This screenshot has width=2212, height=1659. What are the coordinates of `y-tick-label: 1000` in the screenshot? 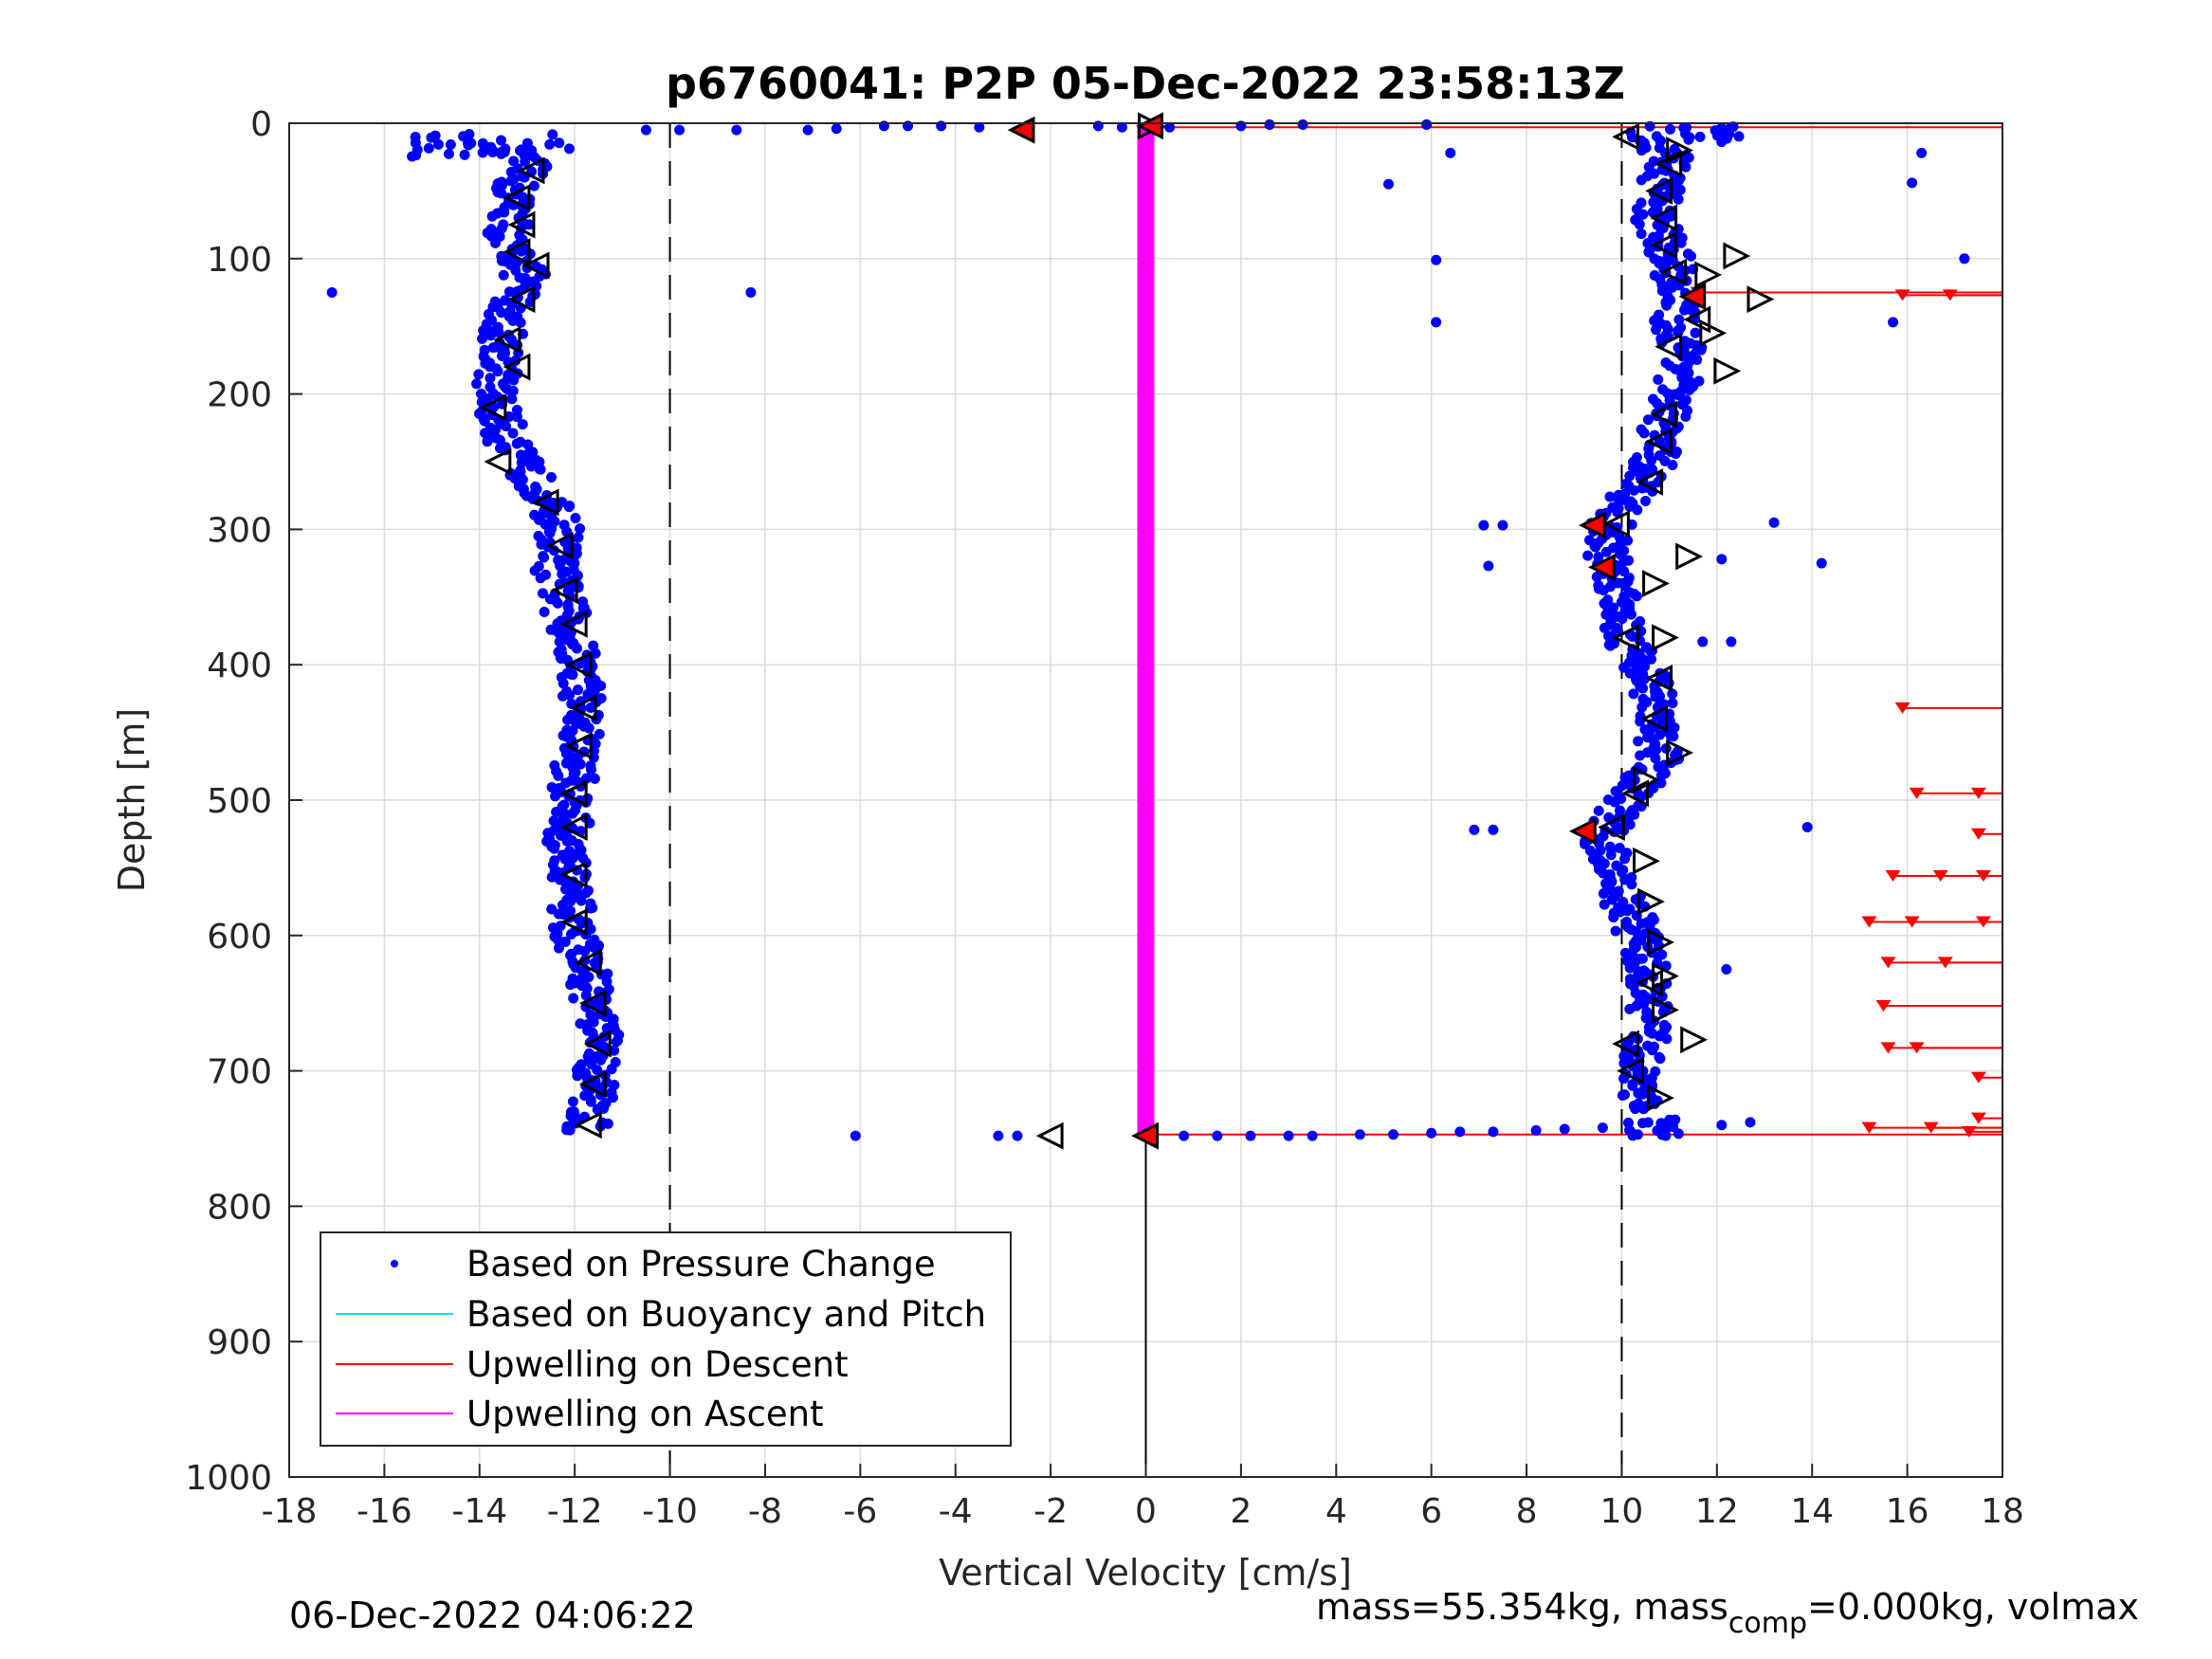 It's located at (228, 1478).